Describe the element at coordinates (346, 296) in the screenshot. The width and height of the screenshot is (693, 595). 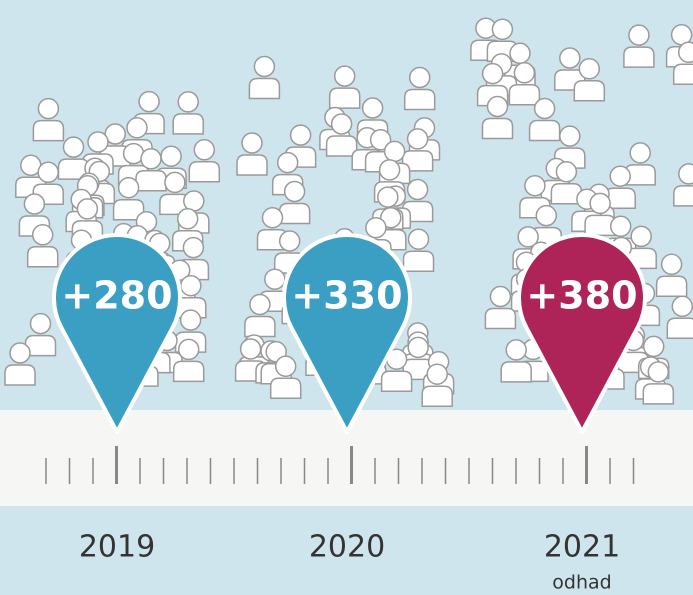
I see `pin-label: +330` at that location.